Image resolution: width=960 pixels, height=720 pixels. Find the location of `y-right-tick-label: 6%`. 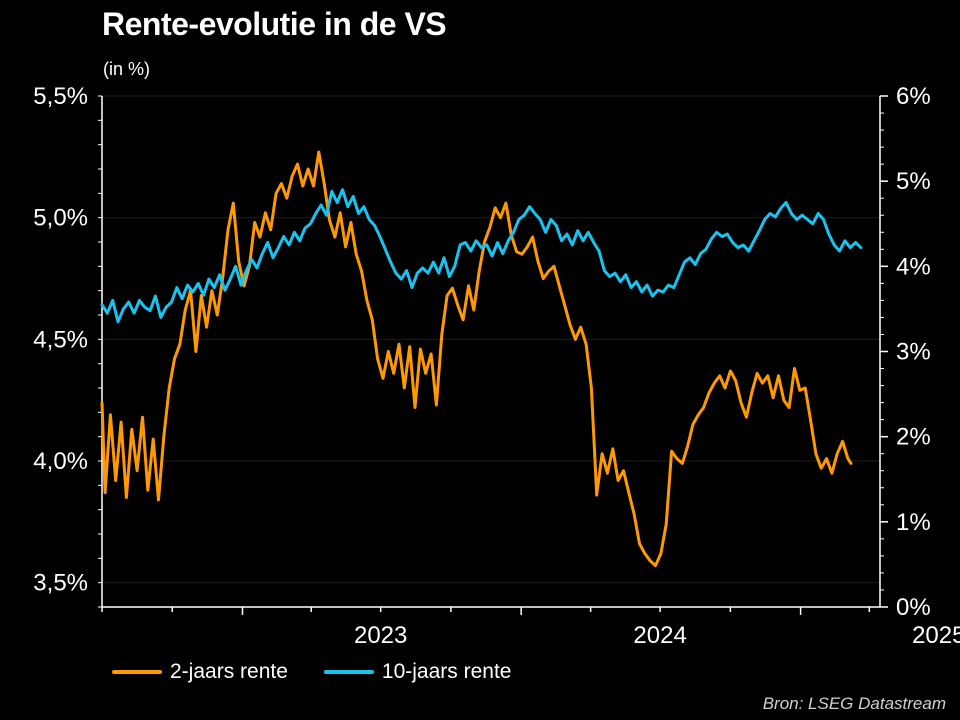

y-right-tick-label: 6% is located at coordinates (913, 96).